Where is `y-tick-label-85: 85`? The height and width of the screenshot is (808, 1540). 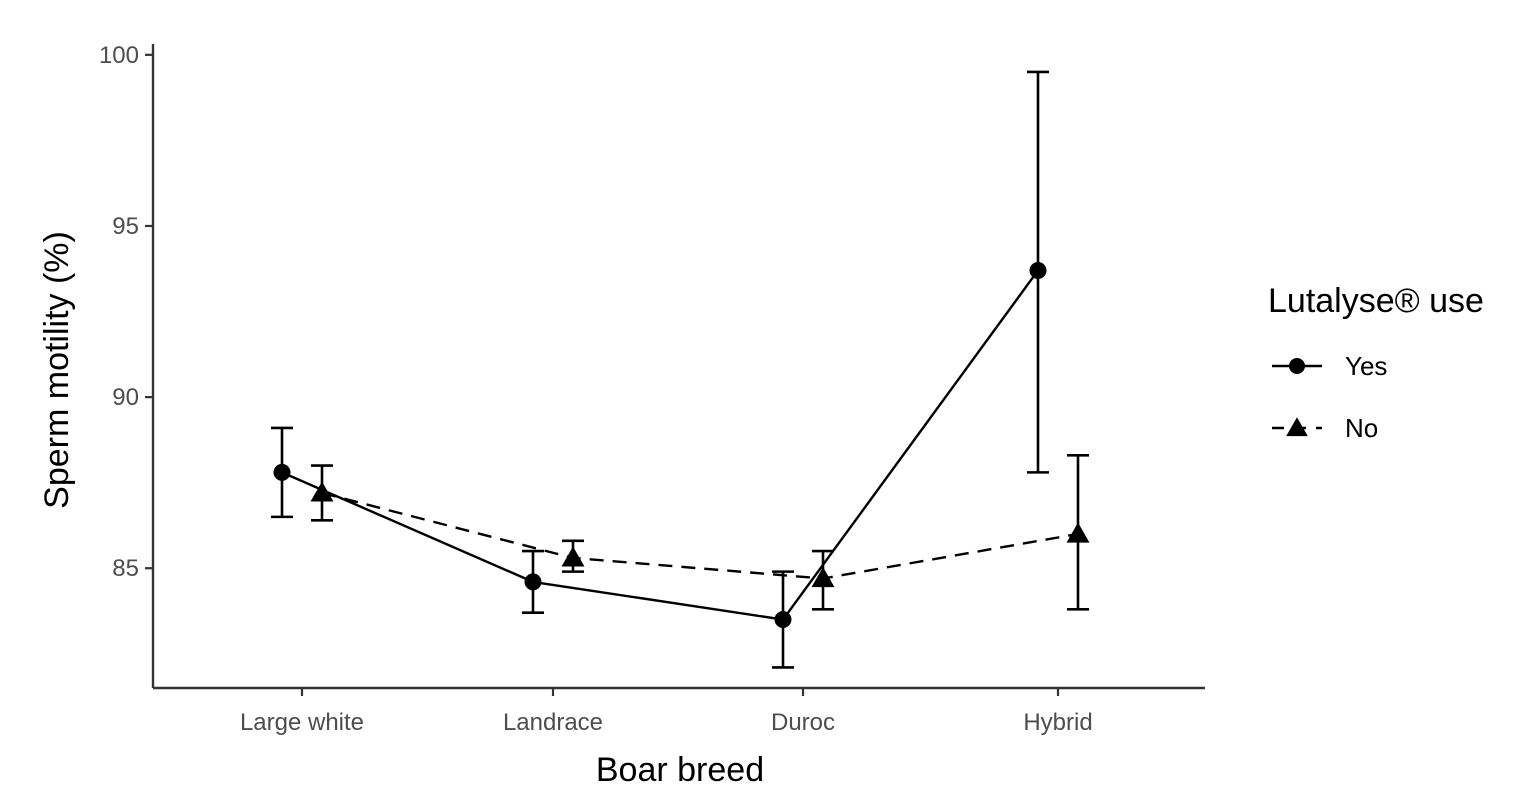 y-tick-label-85: 85 is located at coordinates (125, 568).